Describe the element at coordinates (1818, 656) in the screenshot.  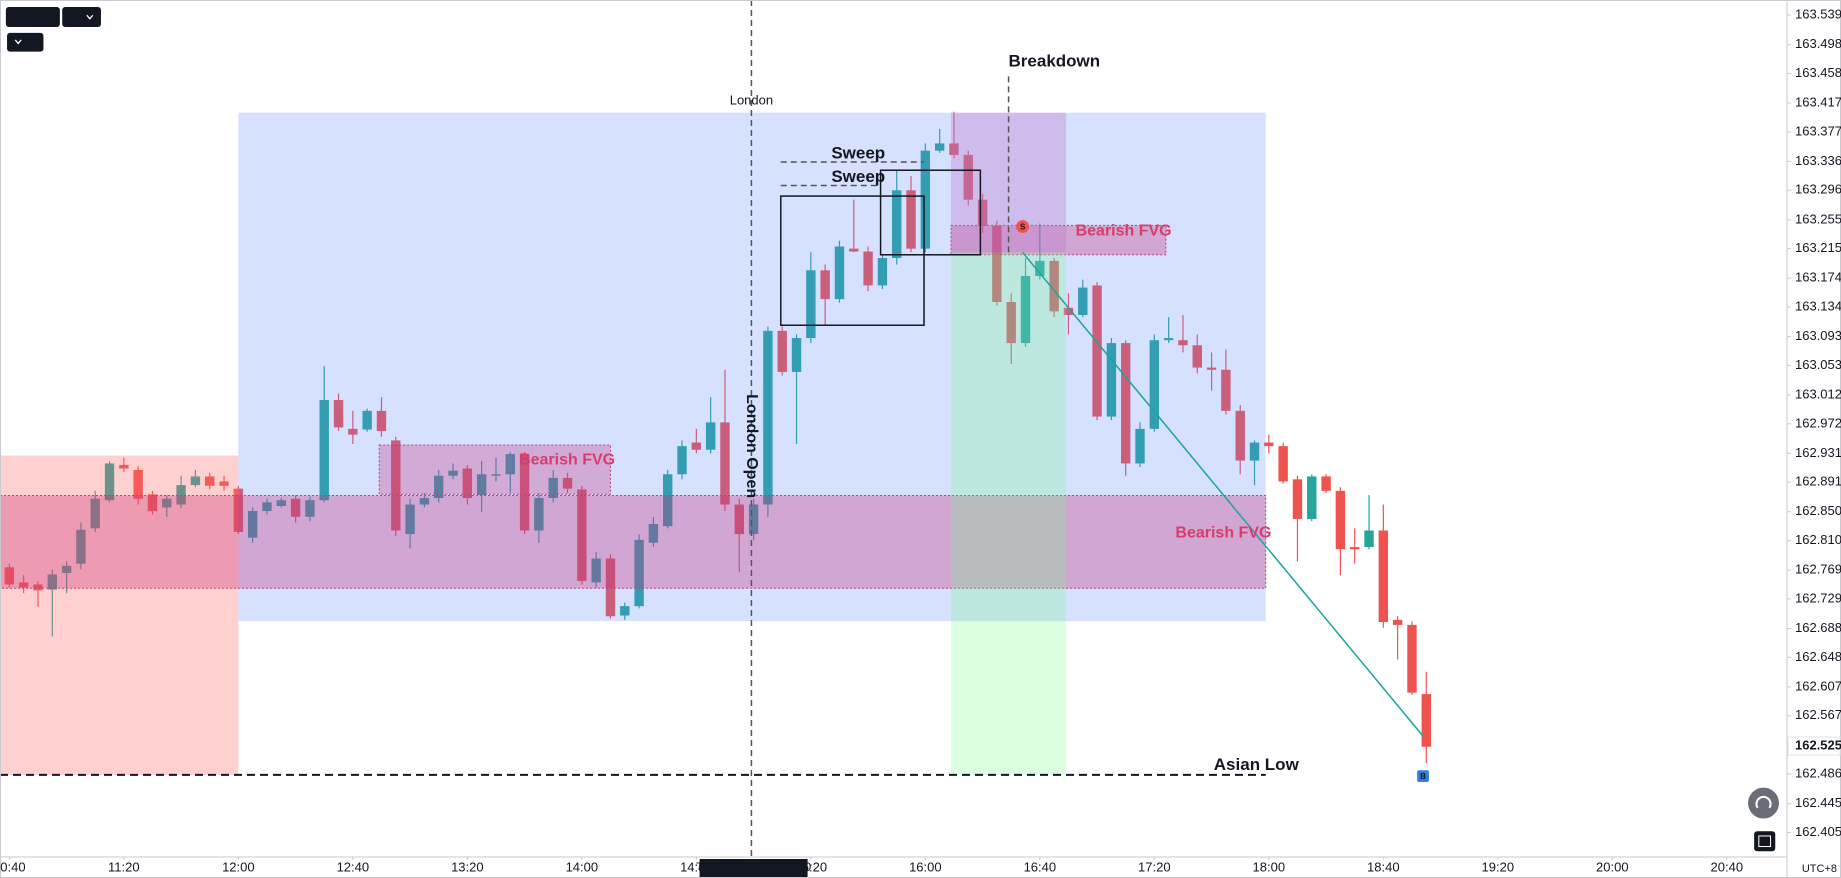
I see `y-tick-label: 162.648` at that location.